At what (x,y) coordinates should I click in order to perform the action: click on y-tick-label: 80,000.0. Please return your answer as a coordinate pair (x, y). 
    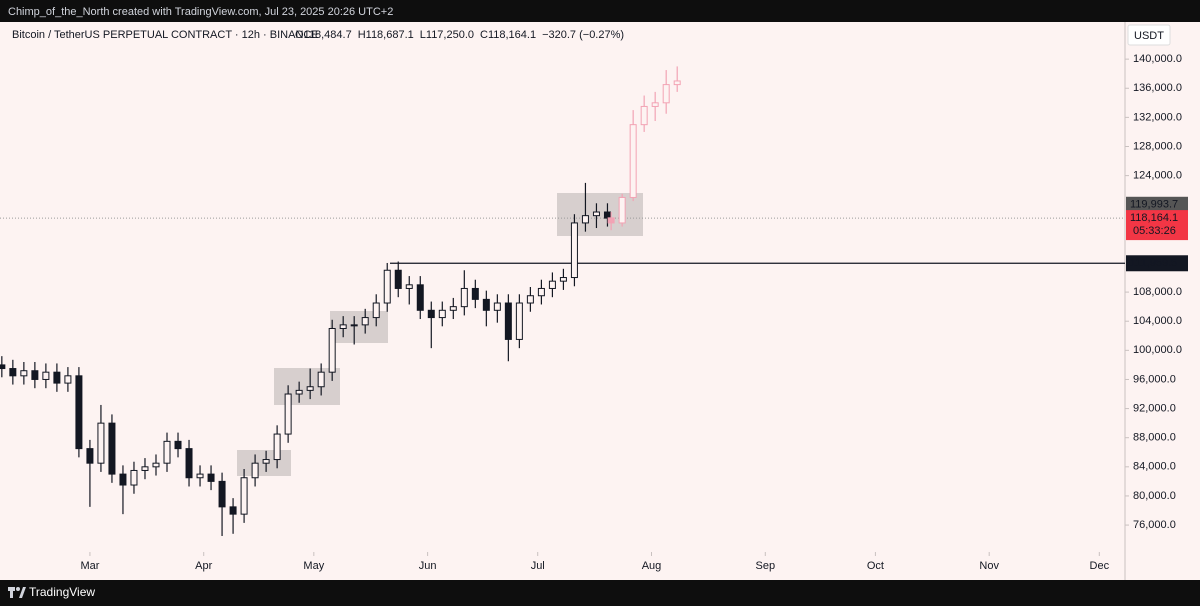
    Looking at the image, I should click on (1154, 496).